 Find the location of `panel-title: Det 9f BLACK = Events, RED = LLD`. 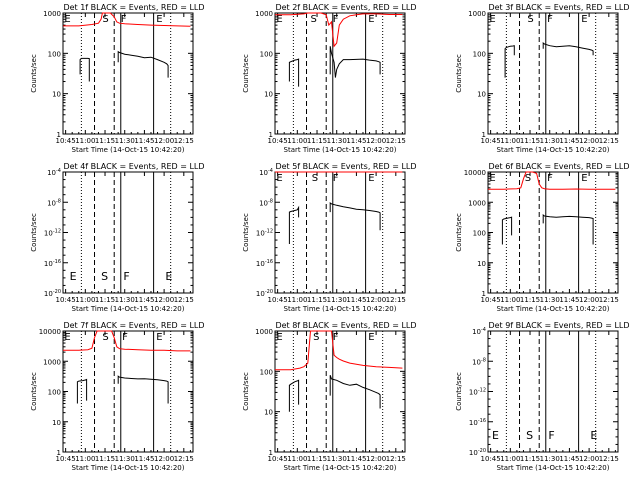

panel-title: Det 9f BLACK = Events, RED = LLD is located at coordinates (558, 325).